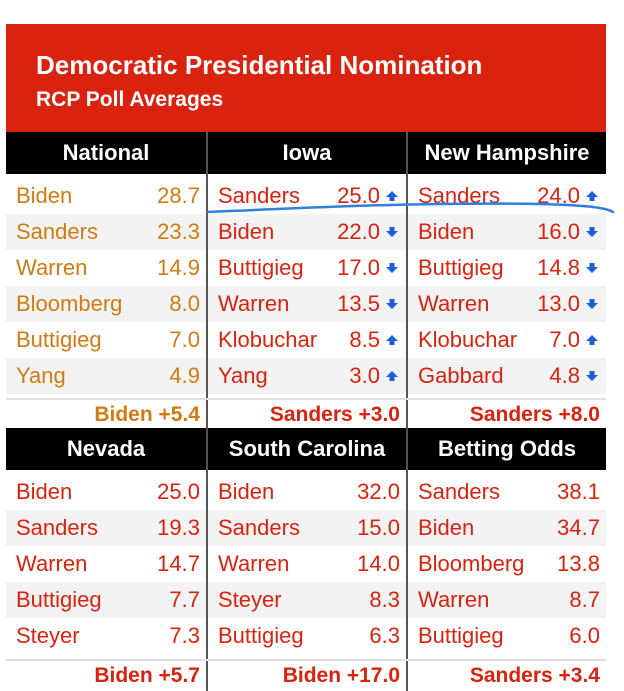 The width and height of the screenshot is (624, 691). I want to click on cropped-top-strip, so click(312, 11).